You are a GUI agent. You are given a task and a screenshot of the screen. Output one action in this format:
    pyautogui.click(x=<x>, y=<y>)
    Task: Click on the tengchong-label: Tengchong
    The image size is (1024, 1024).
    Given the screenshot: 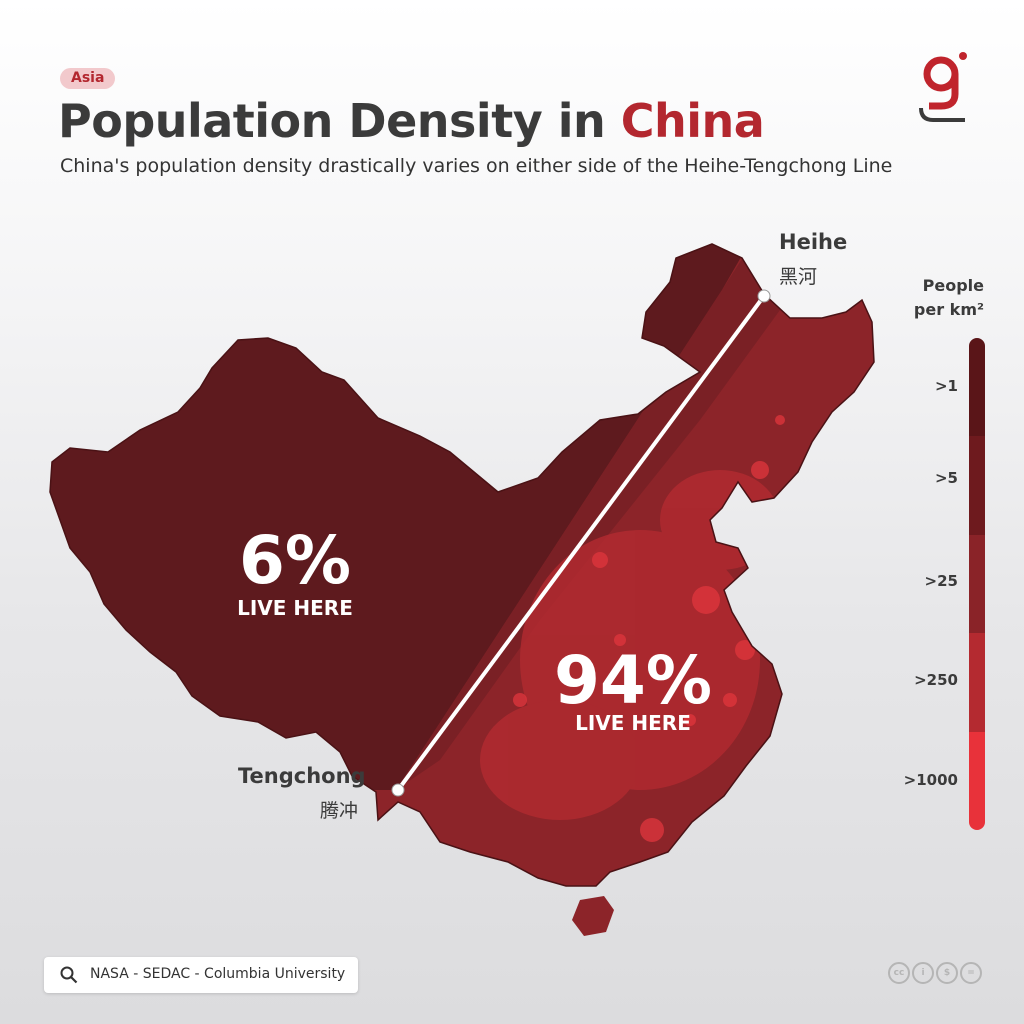 What is the action you would take?
    pyautogui.click(x=302, y=776)
    